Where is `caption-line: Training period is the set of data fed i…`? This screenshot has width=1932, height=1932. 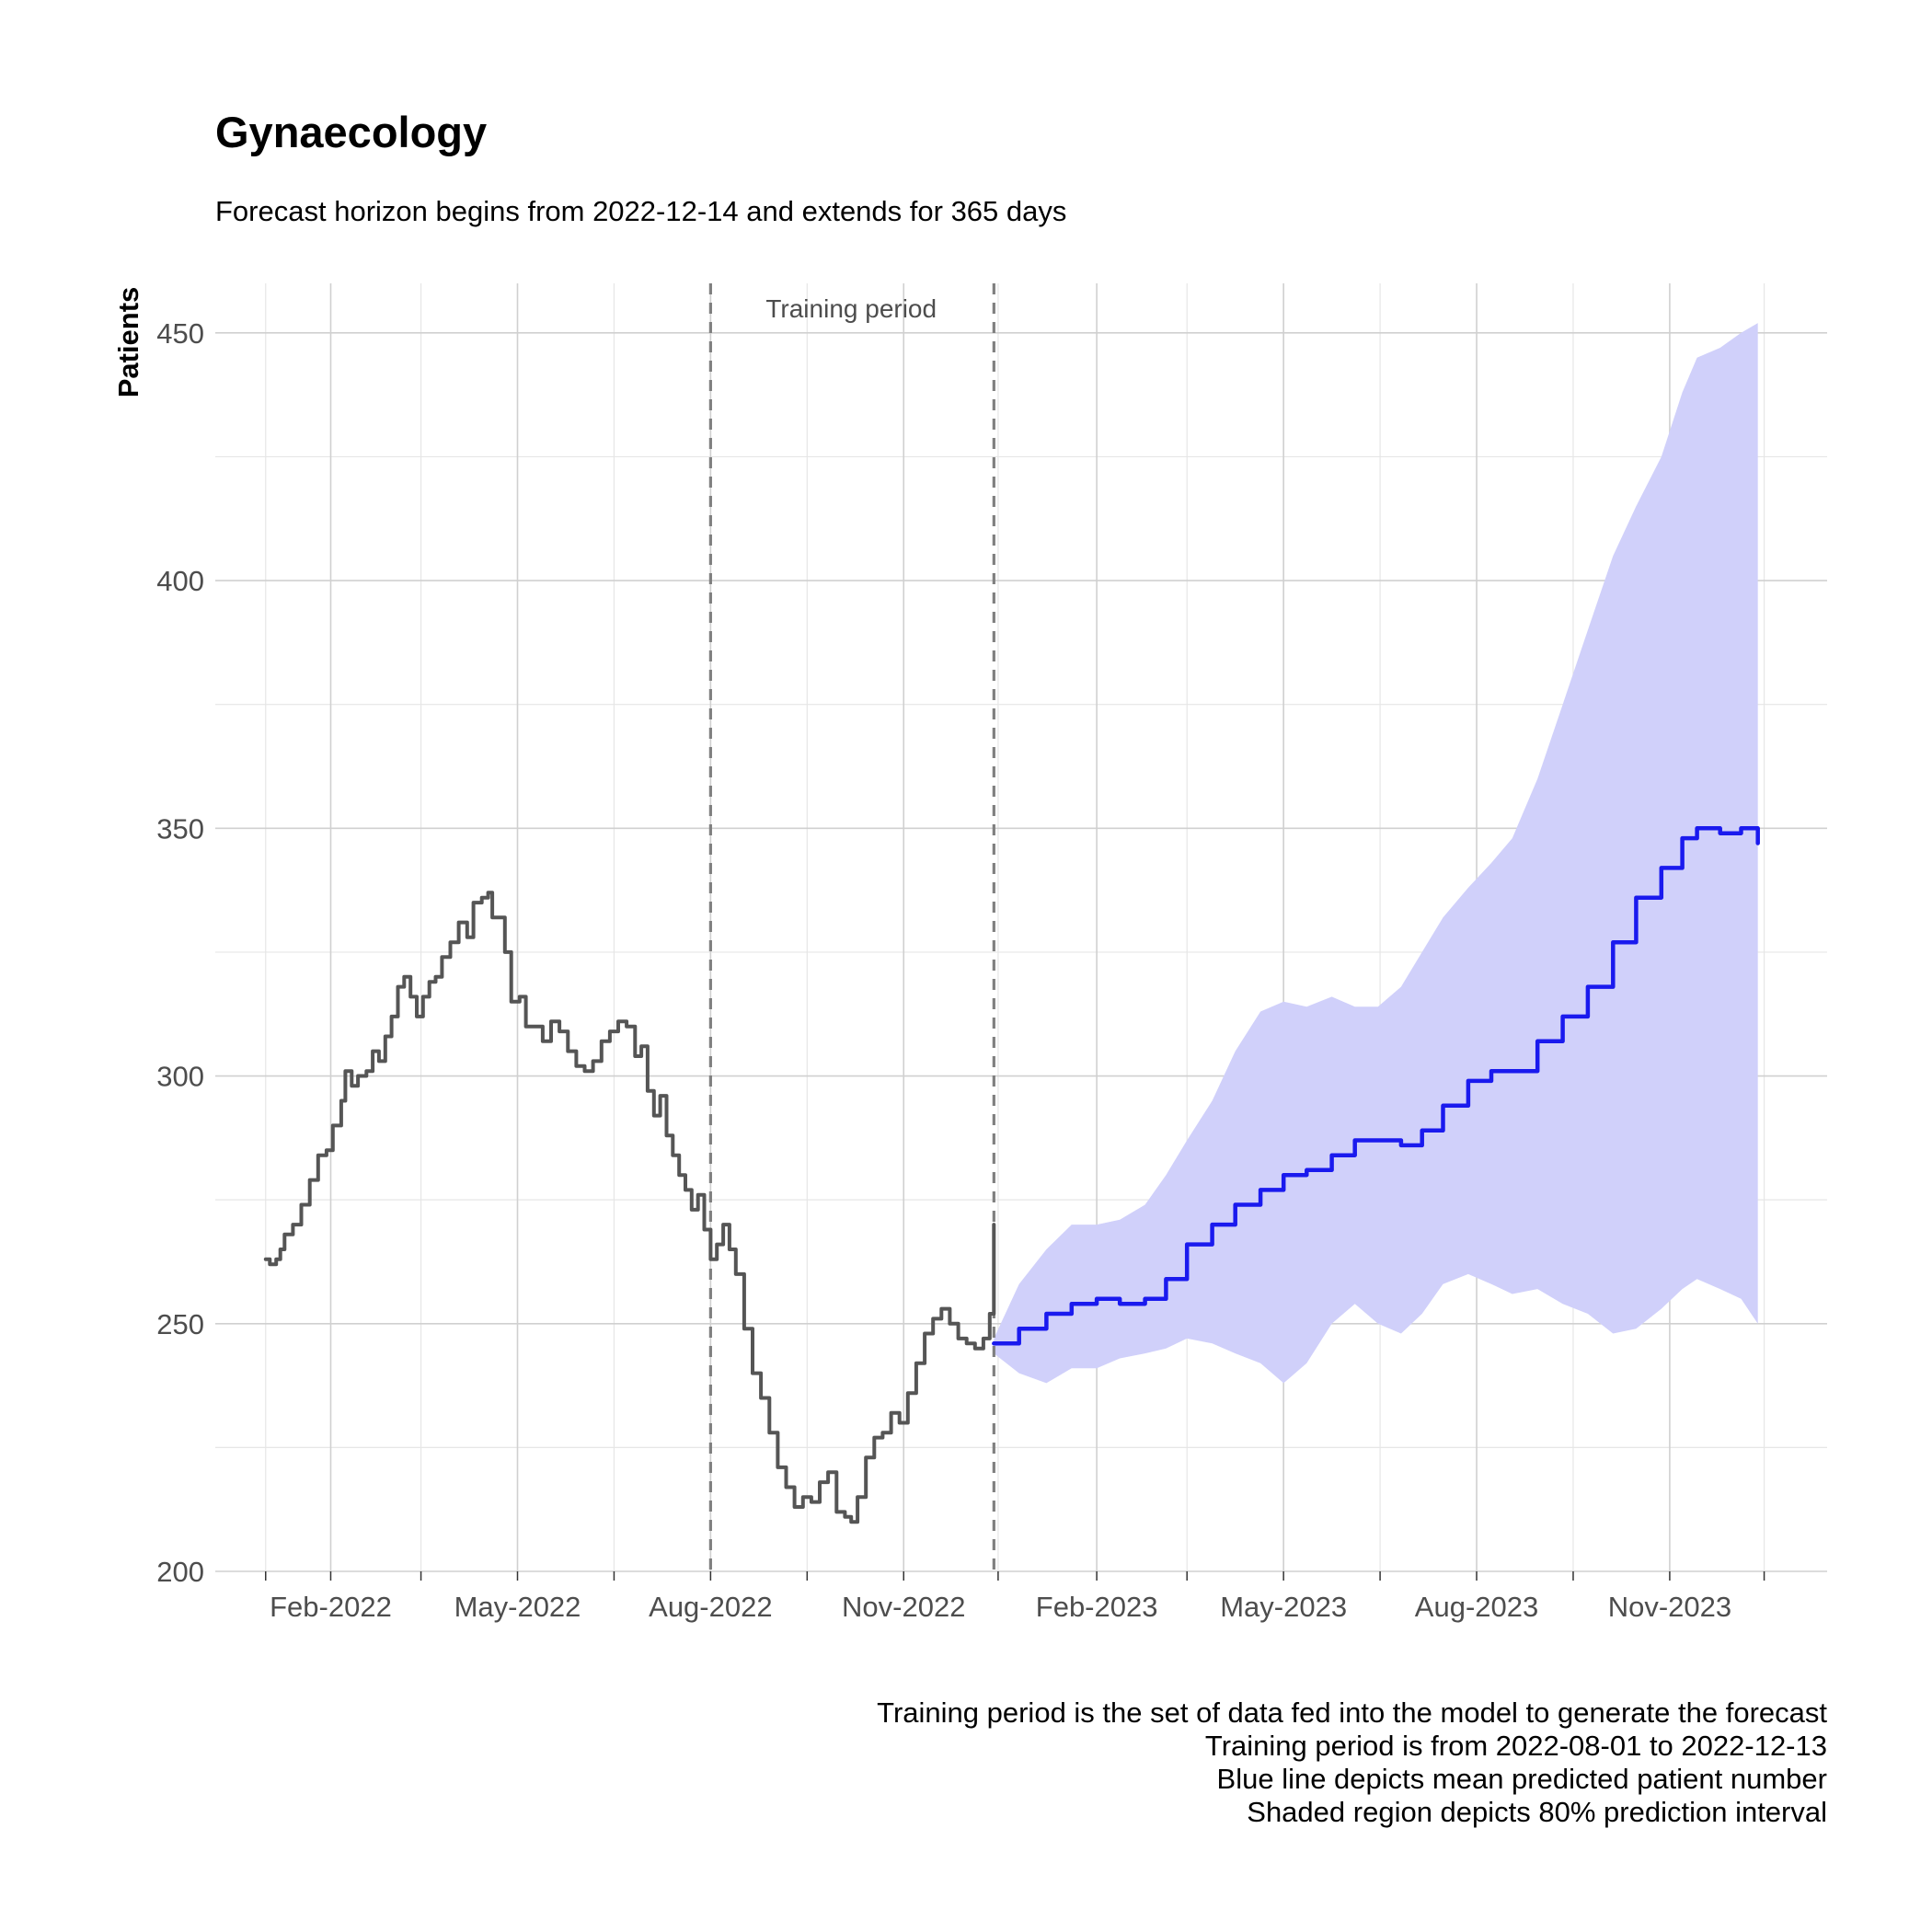
caption-line: Training period is the set of data fed i… is located at coordinates (1352, 1712).